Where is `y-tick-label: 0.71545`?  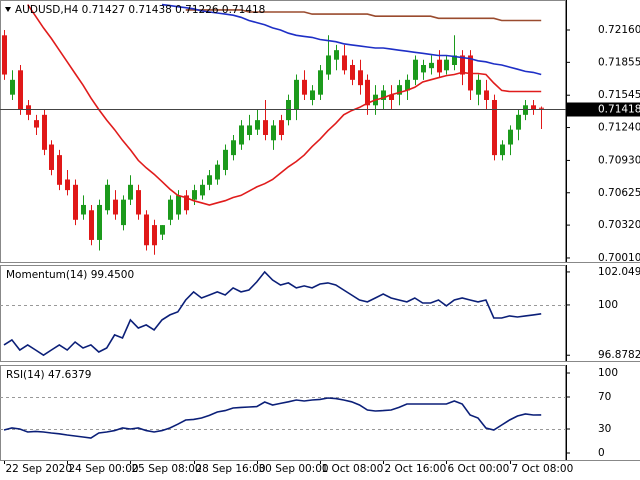
y-tick-label: 0.71545 is located at coordinates (619, 95).